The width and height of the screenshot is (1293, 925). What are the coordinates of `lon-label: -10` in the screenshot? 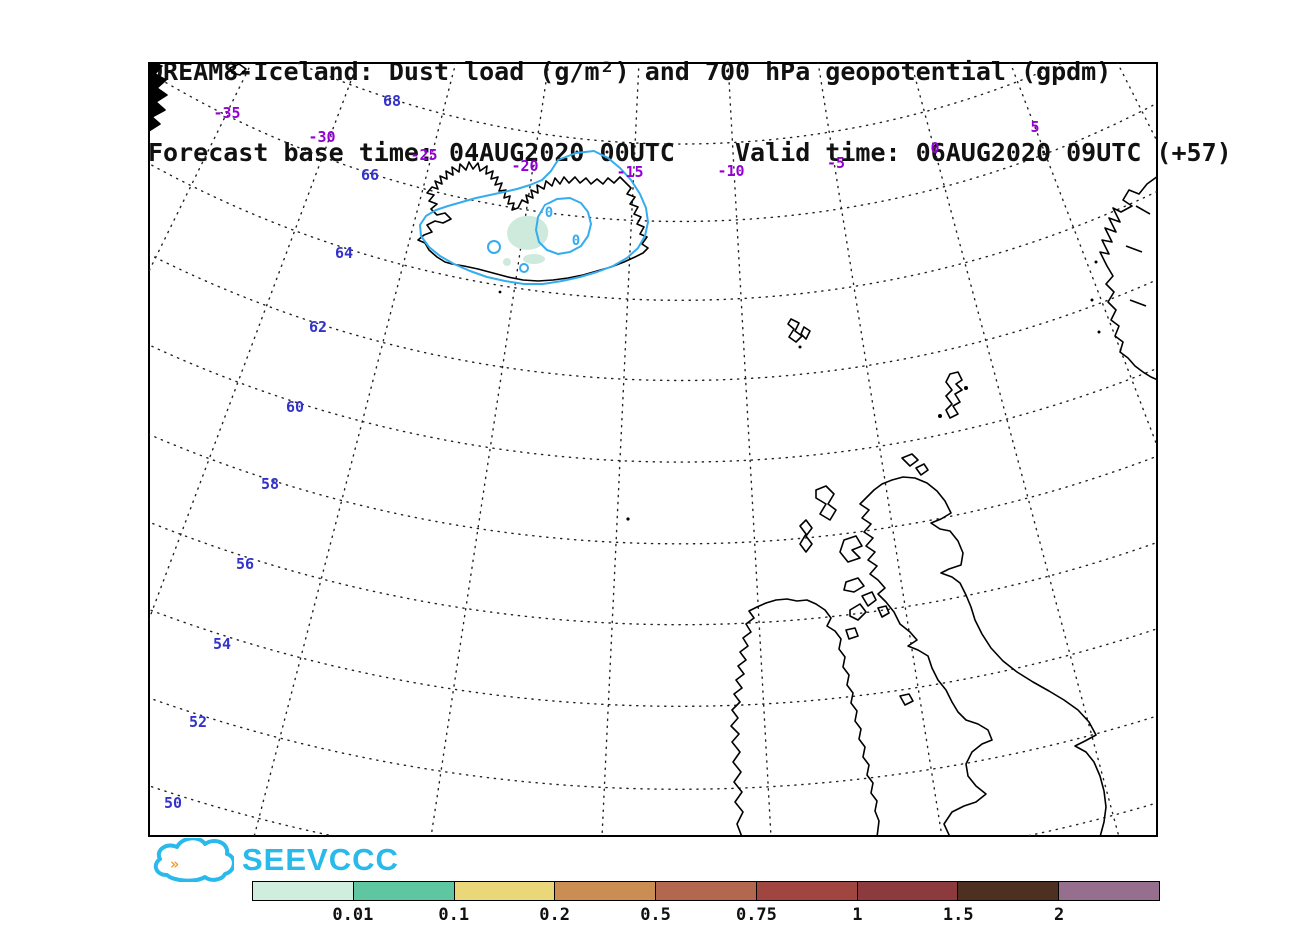 It's located at (730, 171).